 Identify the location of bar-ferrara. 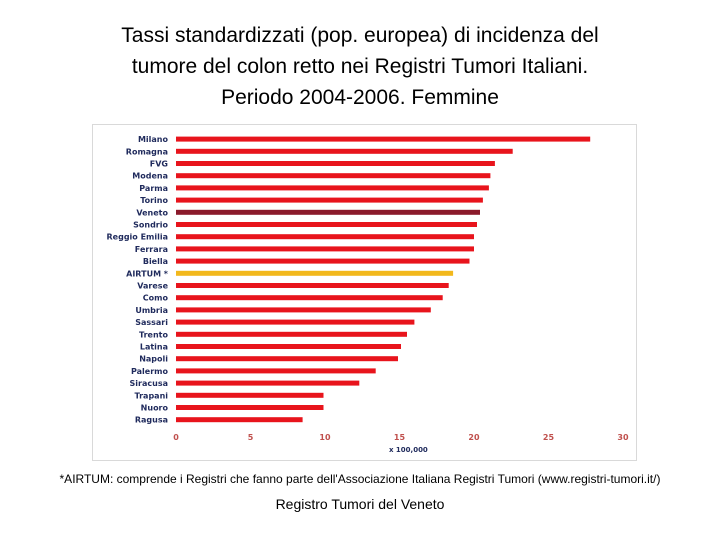
(325, 249).